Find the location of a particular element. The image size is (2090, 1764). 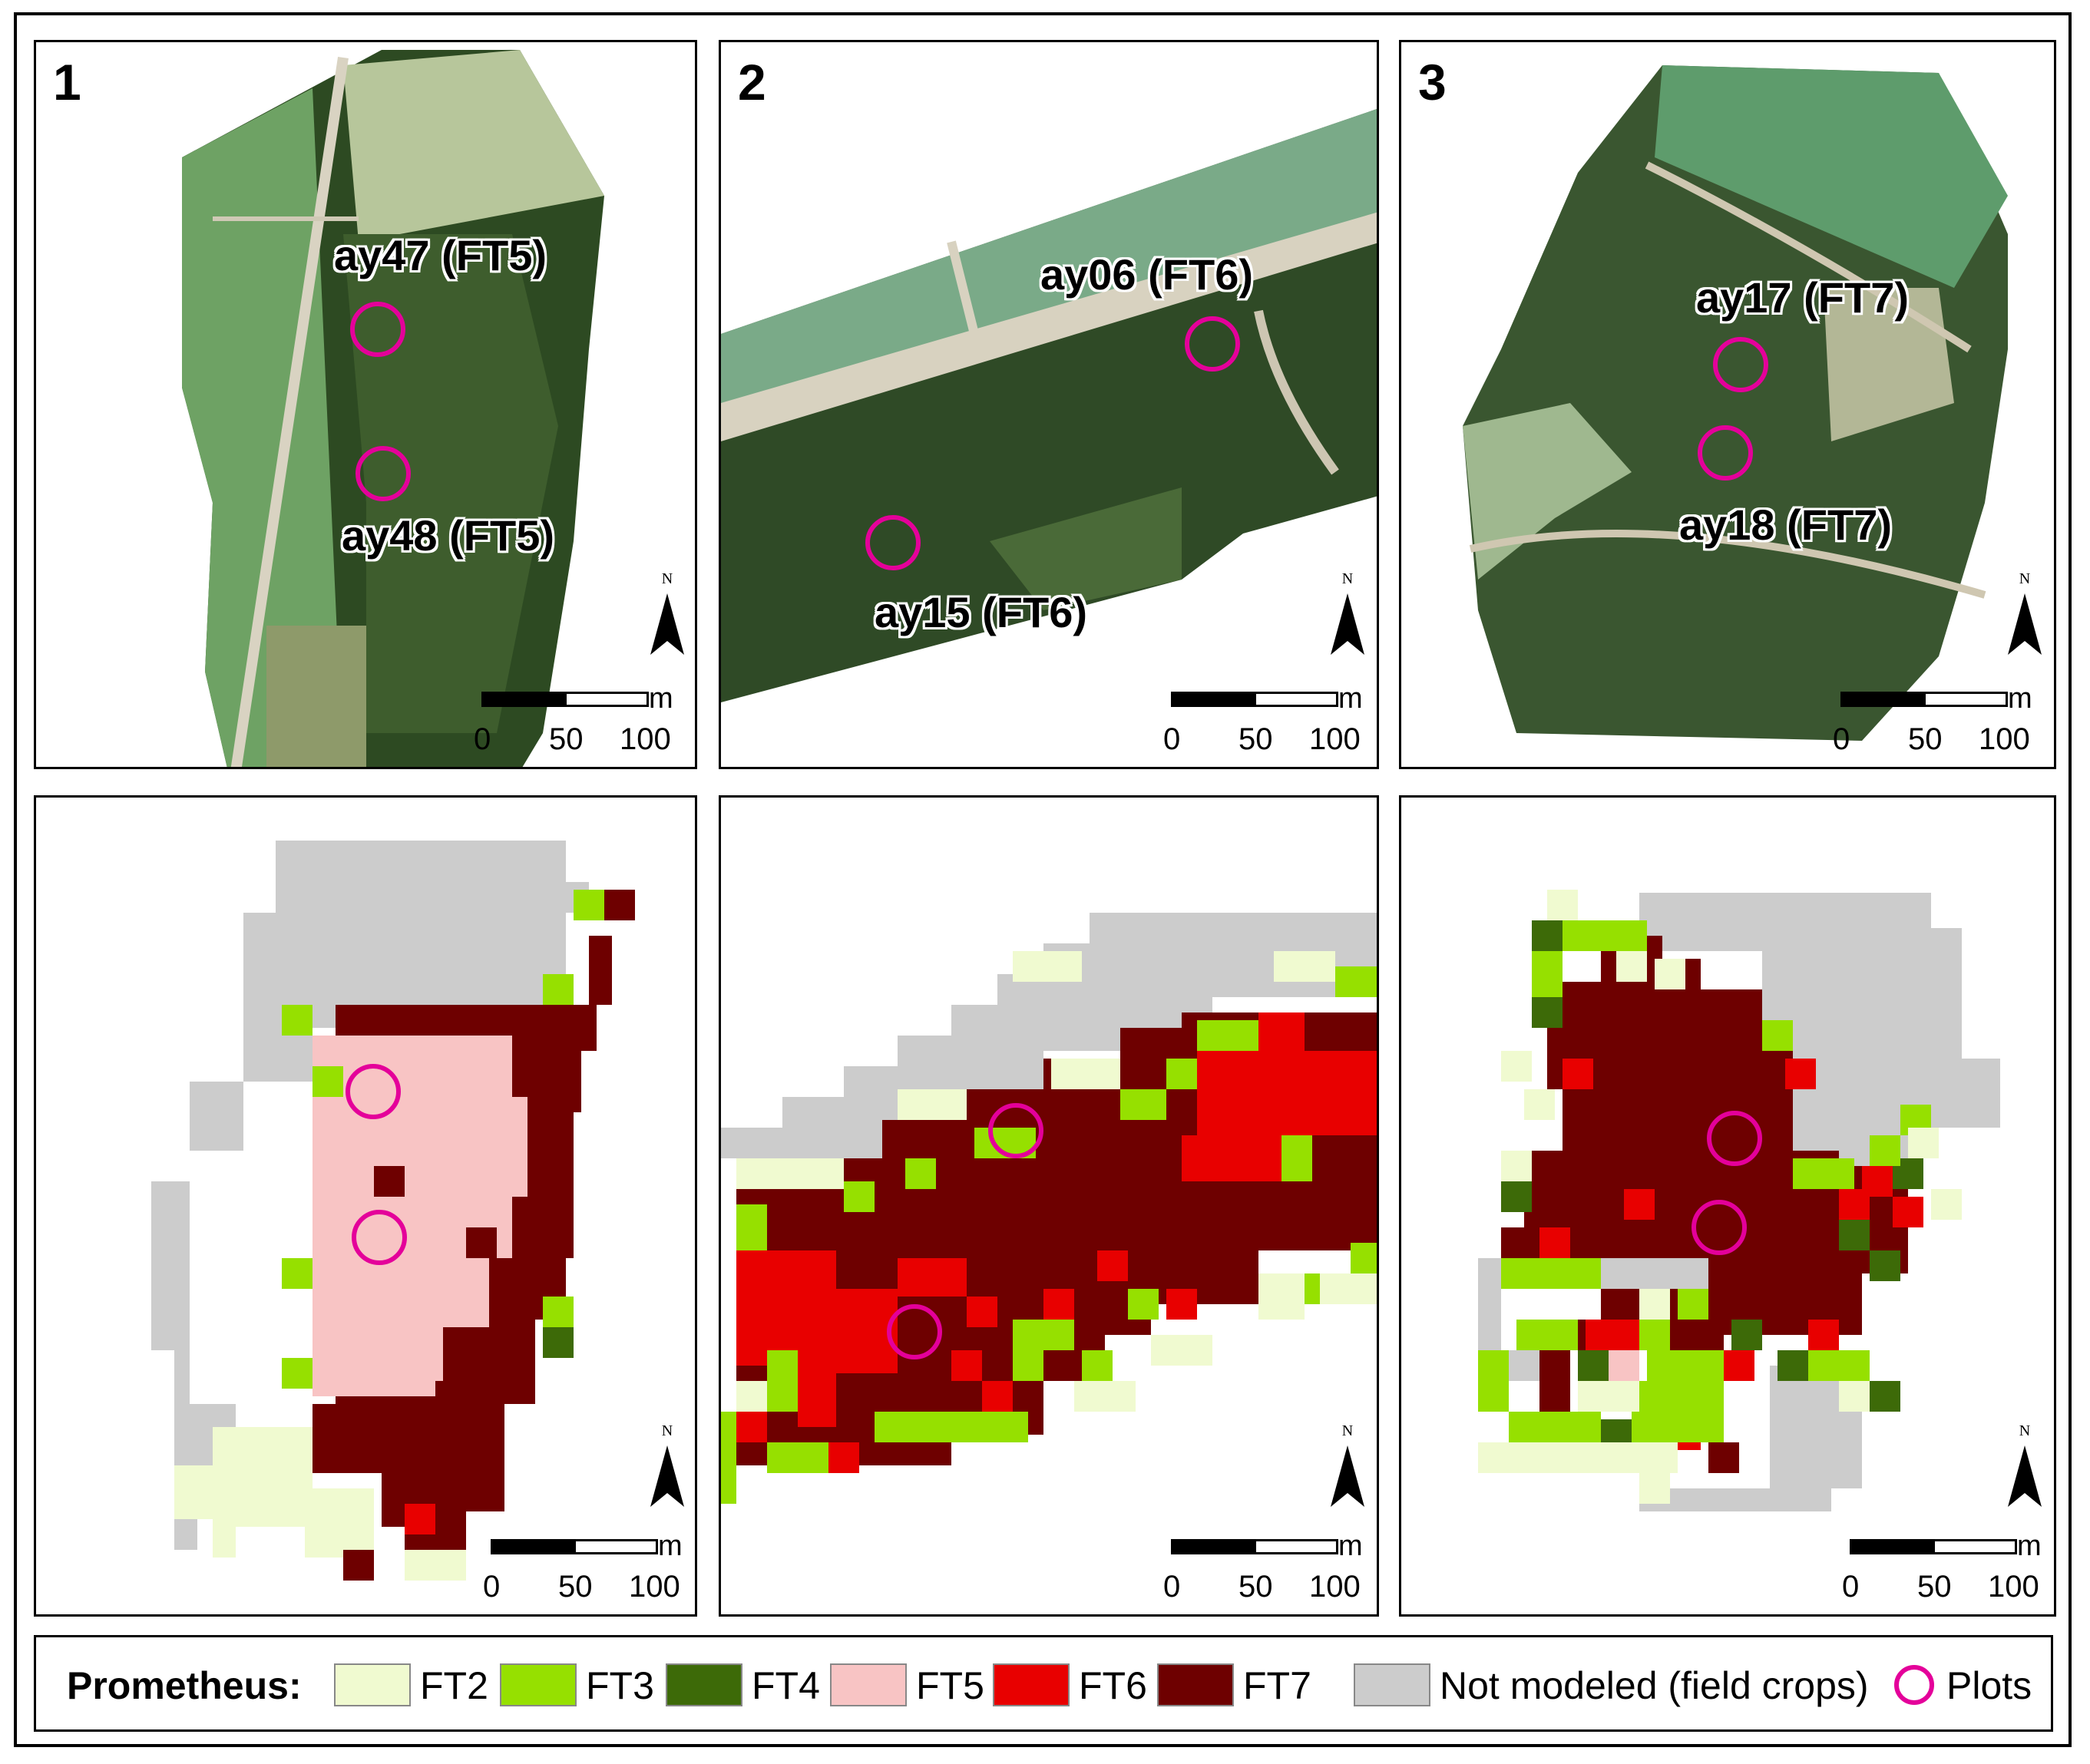

fuel-type-map-panel-3: N m 0 50 100 is located at coordinates (1727, 1206).